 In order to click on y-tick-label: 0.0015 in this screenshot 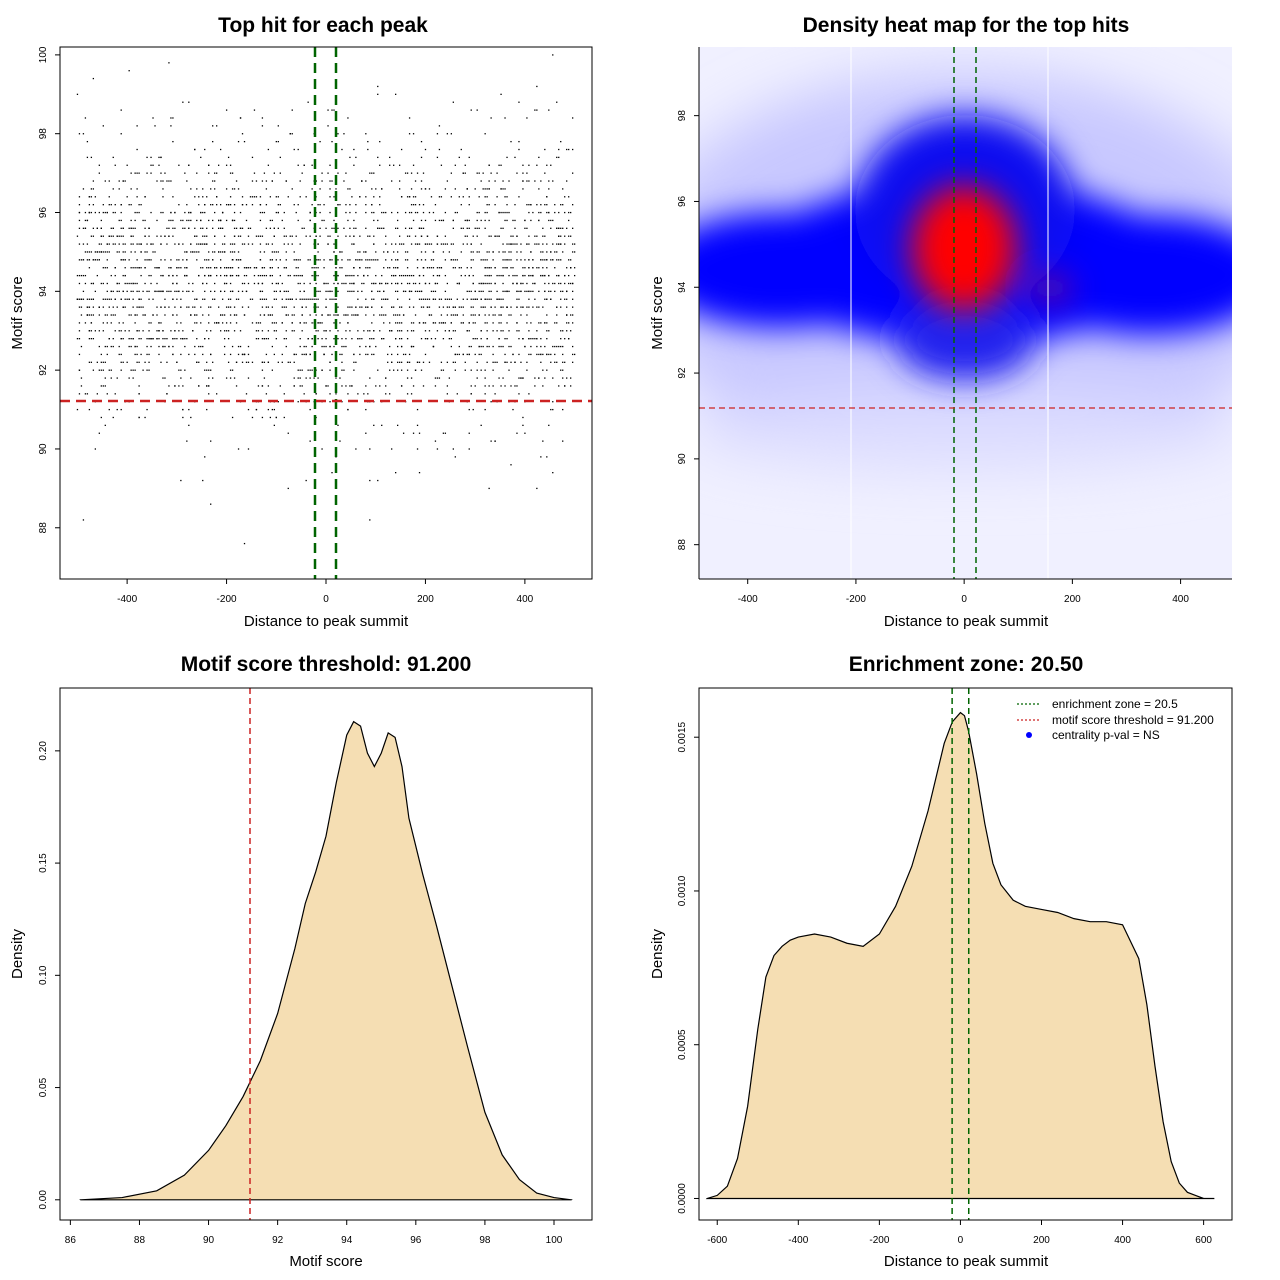, I will do `click(682, 736)`.